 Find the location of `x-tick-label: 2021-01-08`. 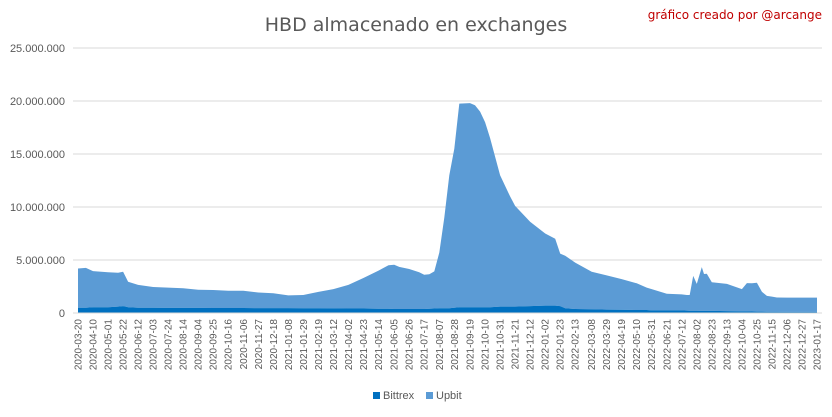

x-tick-label: 2021-01-08 is located at coordinates (289, 345).